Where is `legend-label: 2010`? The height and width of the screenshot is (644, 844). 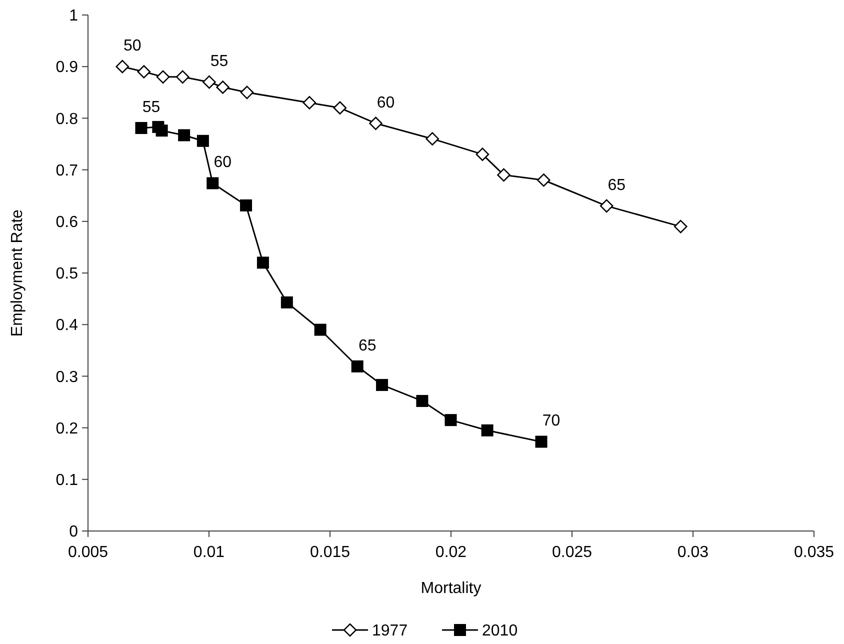 legend-label: 2010 is located at coordinates (500, 631).